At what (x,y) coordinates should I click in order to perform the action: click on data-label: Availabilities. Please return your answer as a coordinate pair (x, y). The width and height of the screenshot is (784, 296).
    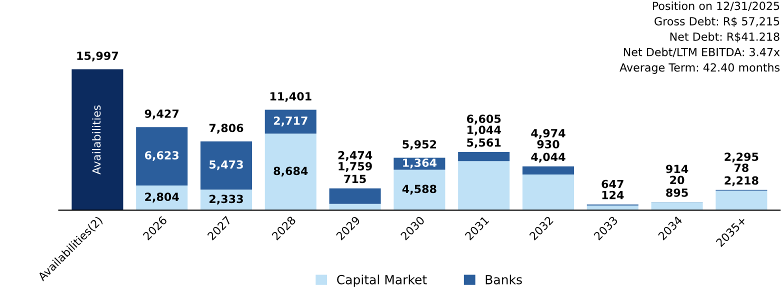
    Looking at the image, I should click on (96, 139).